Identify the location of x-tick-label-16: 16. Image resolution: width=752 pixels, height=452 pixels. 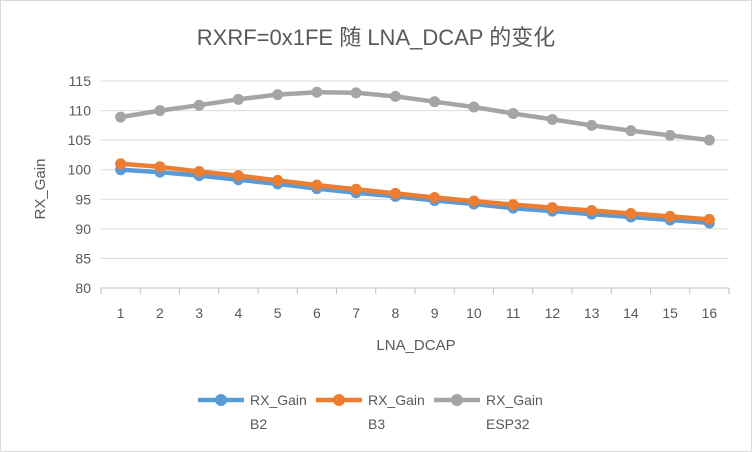
(710, 313).